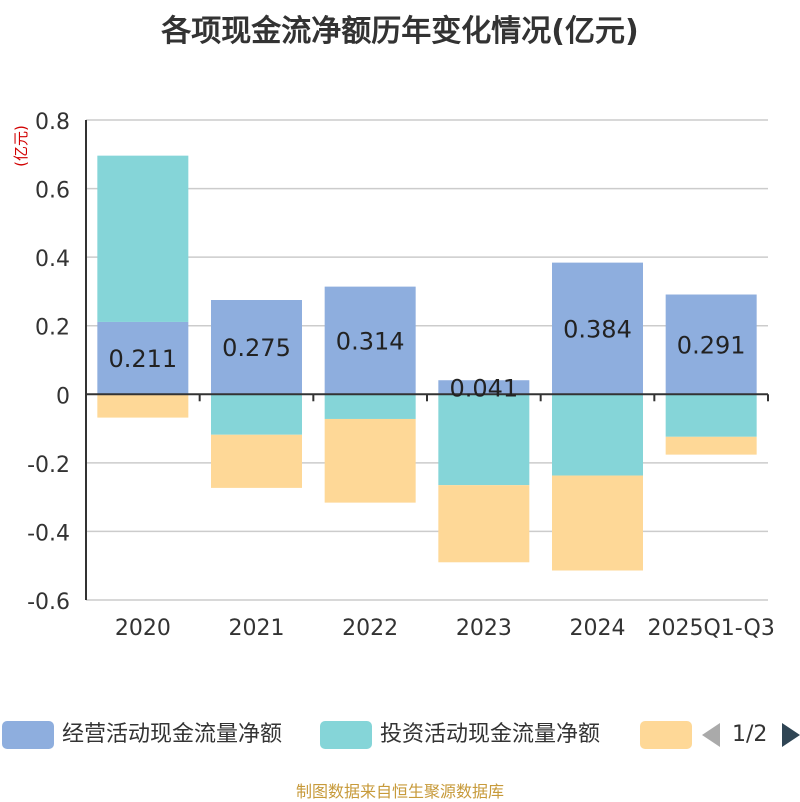 The image size is (800, 802). I want to click on bar-series1-2022, so click(370, 406).